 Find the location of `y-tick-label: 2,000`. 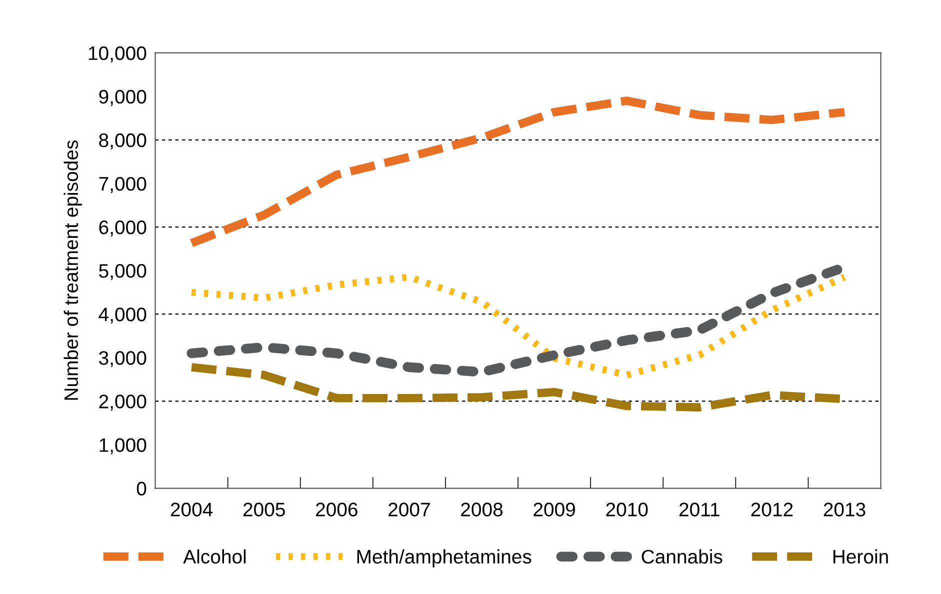

y-tick-label: 2,000 is located at coordinates (122, 402).